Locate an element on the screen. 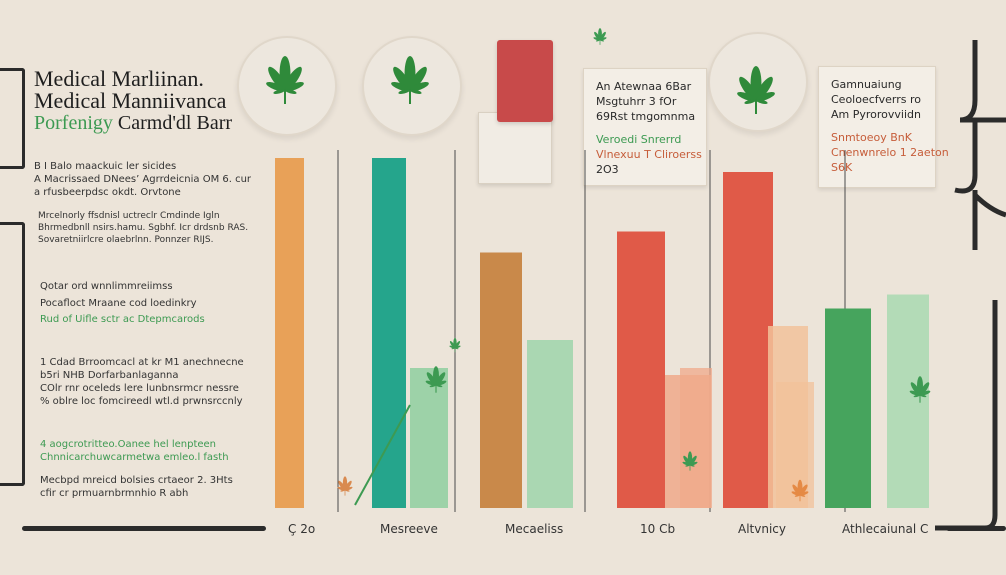 The width and height of the screenshot is (1006, 575). card-line: Gamnuaiung is located at coordinates (866, 84).